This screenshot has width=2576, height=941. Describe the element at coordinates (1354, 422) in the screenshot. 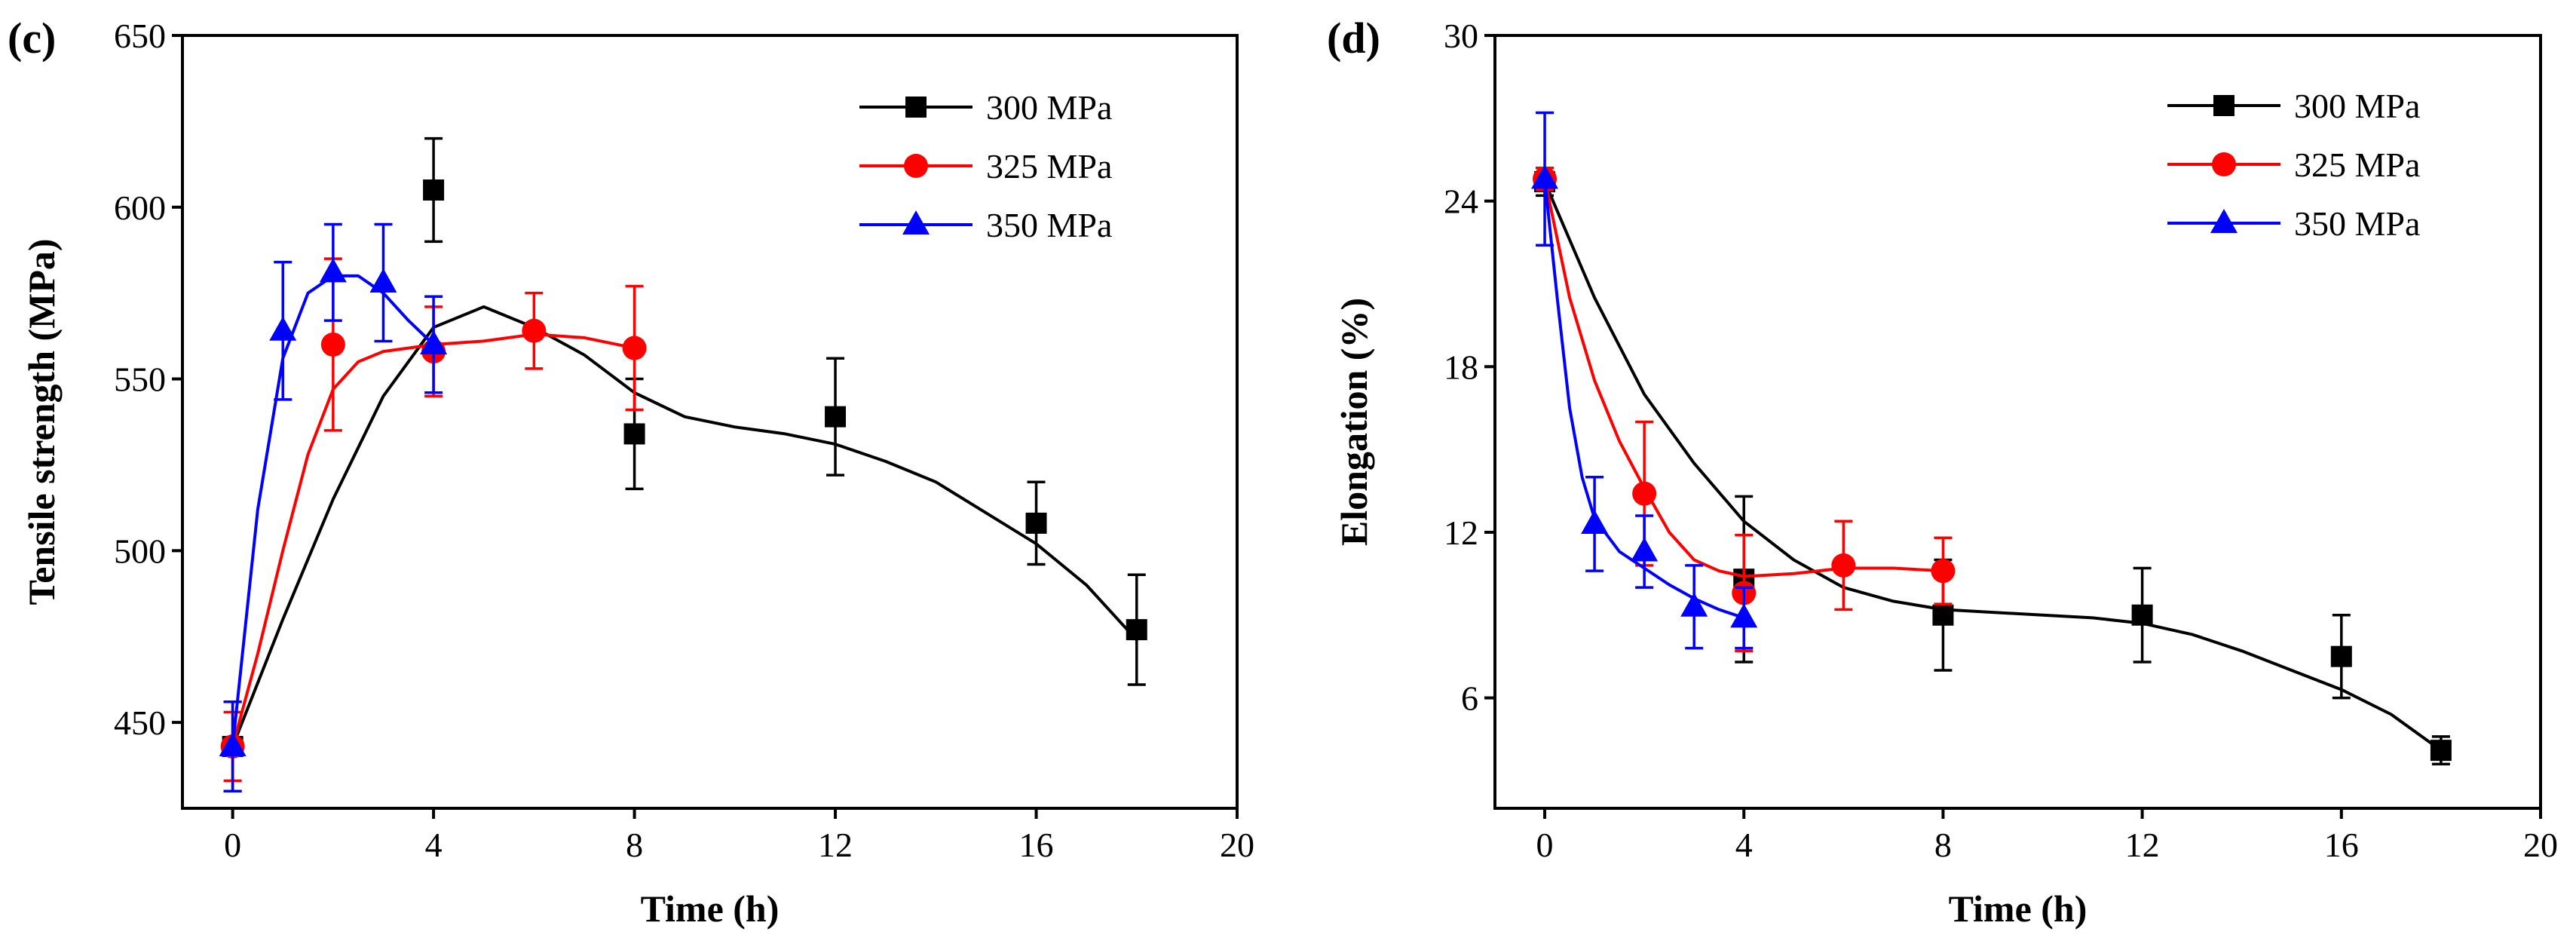

I see `y-axis-title: Elongation (%)` at that location.